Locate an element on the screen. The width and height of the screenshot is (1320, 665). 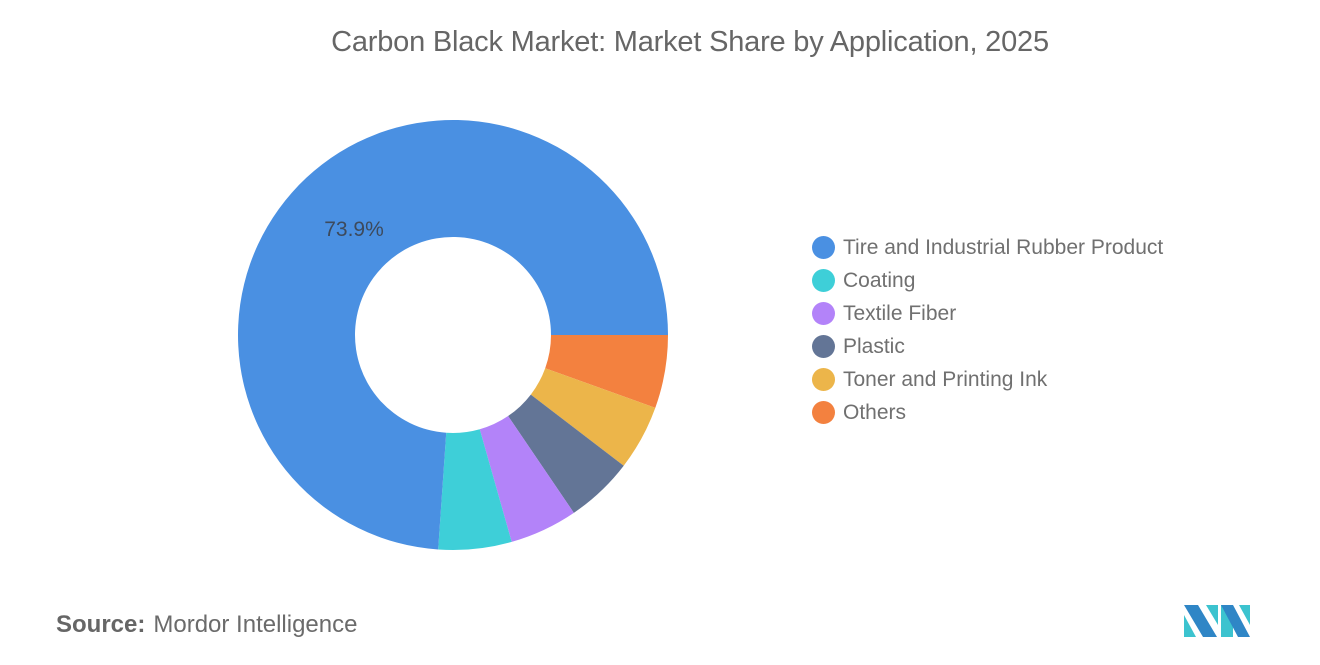
source-note: Source: Mordor Intelligence is located at coordinates (206, 625).